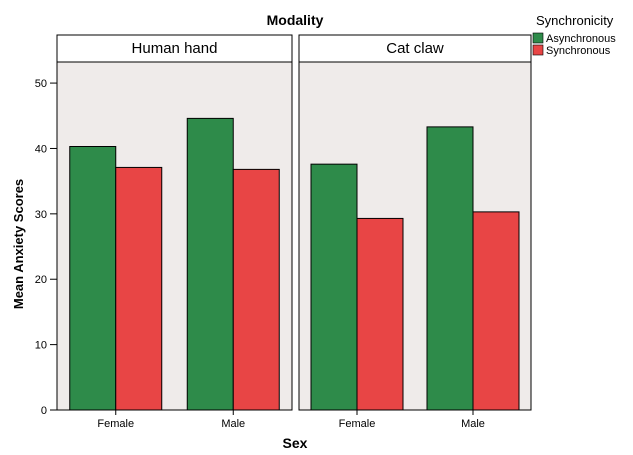  Describe the element at coordinates (581, 39) in the screenshot. I see `legend-label-asynchronous: Asynchronous` at that location.